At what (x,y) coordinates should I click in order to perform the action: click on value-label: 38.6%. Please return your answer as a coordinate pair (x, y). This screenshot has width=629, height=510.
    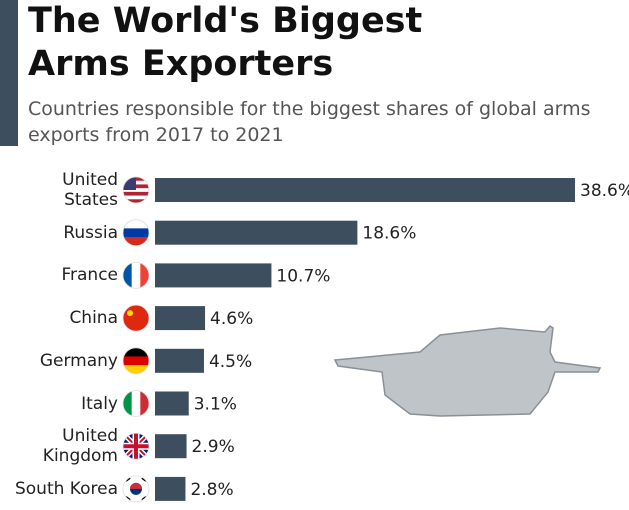
    Looking at the image, I should click on (604, 191).